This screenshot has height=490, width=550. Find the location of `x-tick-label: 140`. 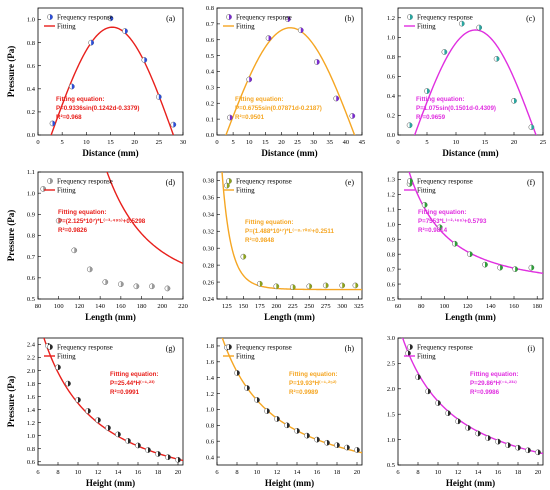

x-tick-label: 140 is located at coordinates (100, 306).